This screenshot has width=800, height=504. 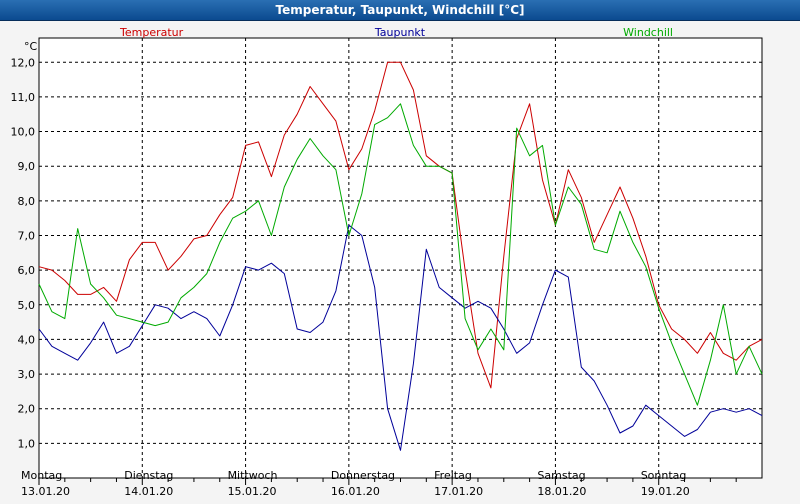 What do you see at coordinates (561, 475) in the screenshot?
I see `x-tick-day-label: Samstag` at bounding box center [561, 475].